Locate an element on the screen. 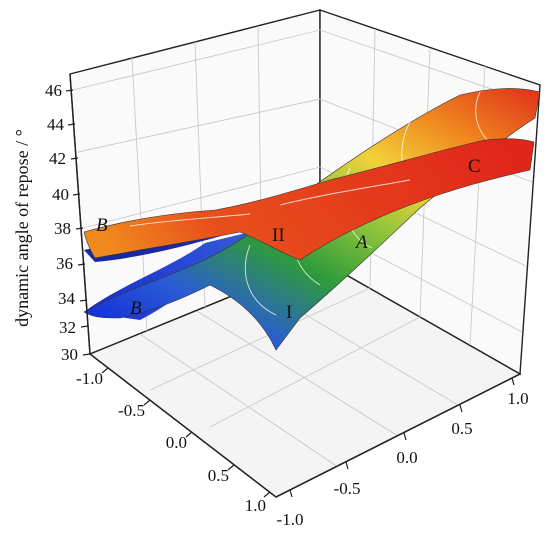 This screenshot has height=546, width=550. z-tick-labels: 30 32 34 36 38 40 42 44 46 is located at coordinates (61, 222).